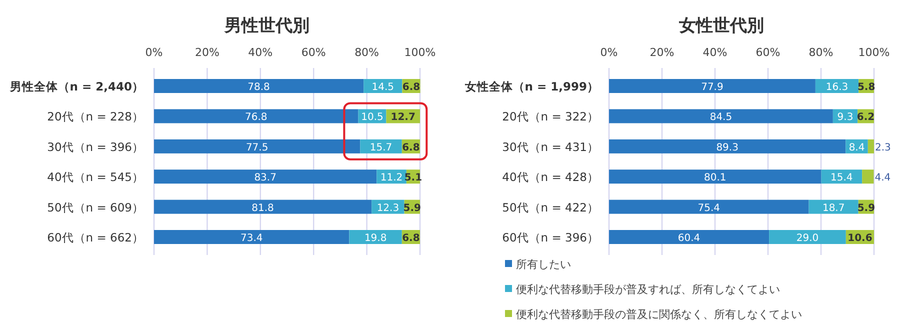 This screenshot has height=333, width=900. I want to click on data-label: 78.8, so click(259, 87).